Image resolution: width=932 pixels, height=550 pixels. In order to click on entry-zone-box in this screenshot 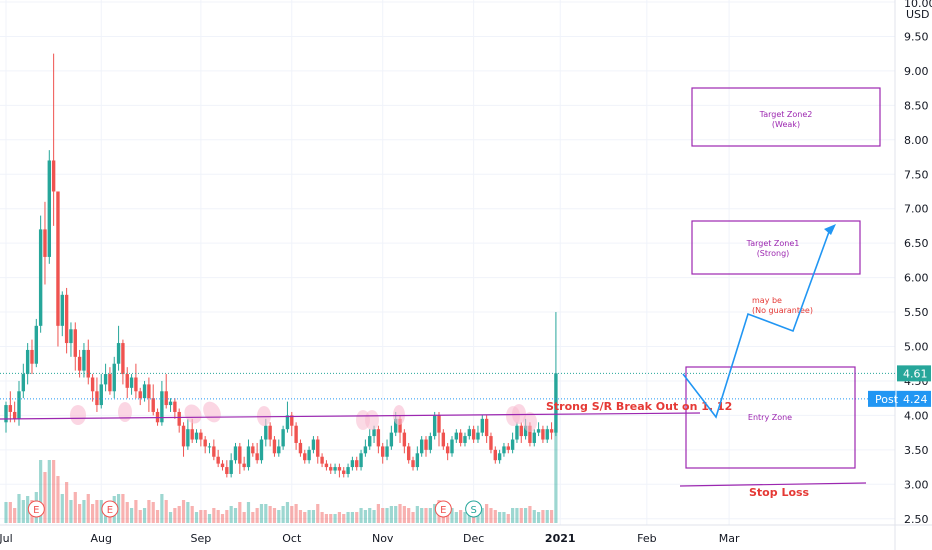, I will do `click(770, 417)`.